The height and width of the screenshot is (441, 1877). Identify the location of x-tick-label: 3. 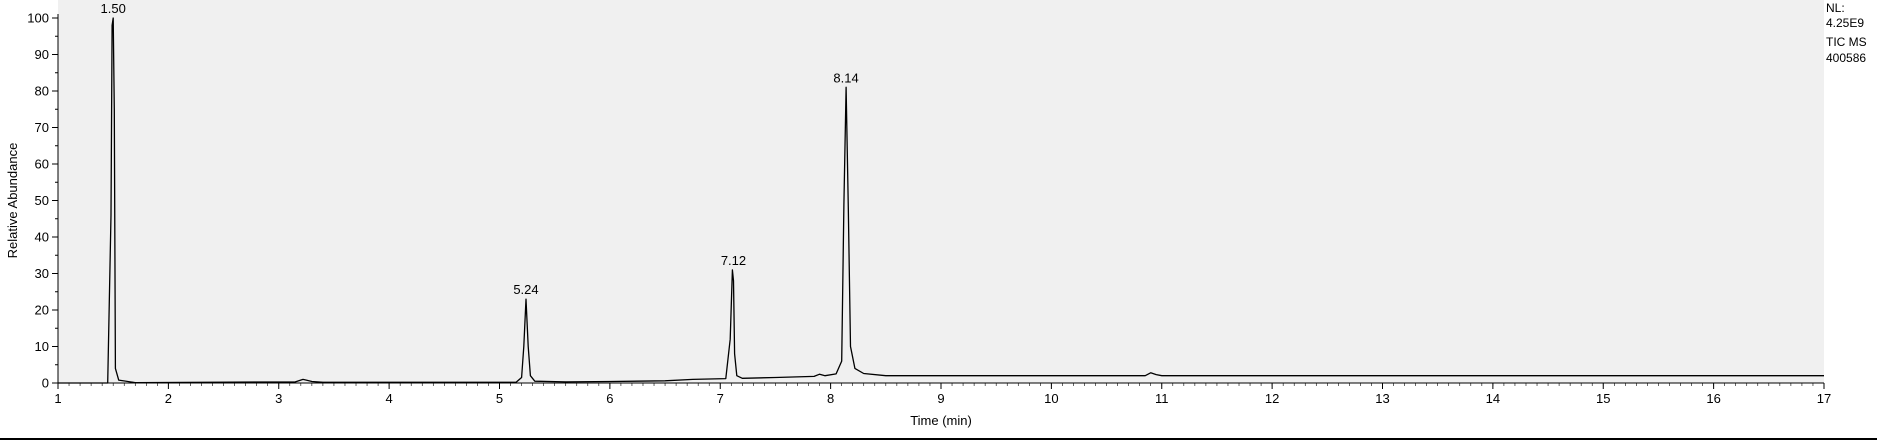
(278, 398).